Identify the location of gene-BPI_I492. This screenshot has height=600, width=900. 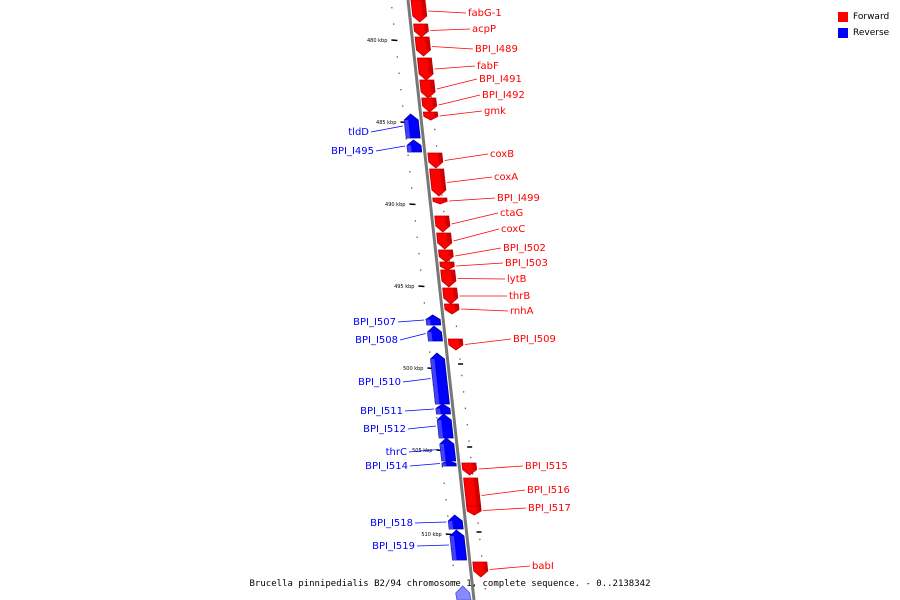
(429, 105).